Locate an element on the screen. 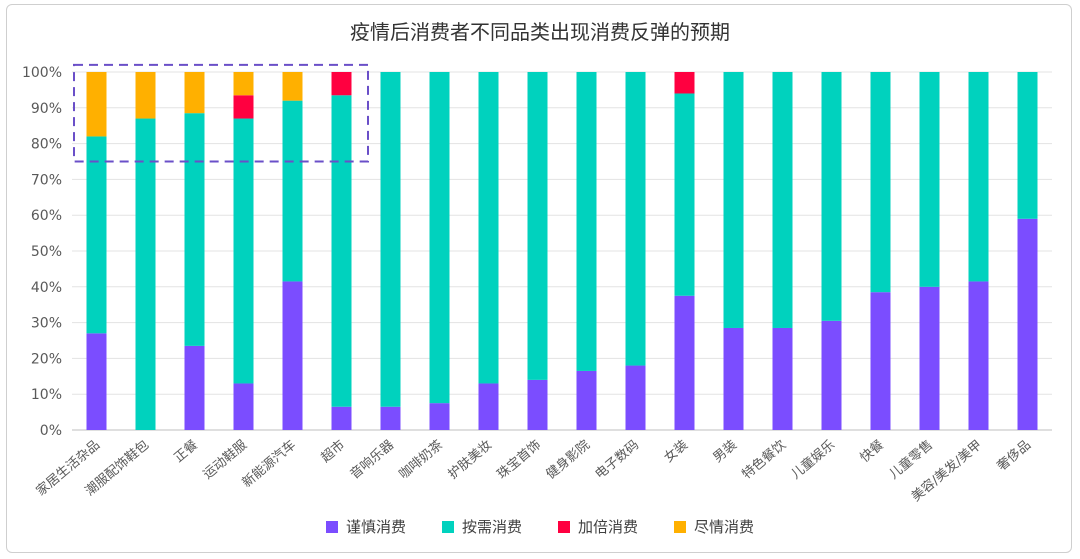 The height and width of the screenshot is (559, 1080). legend-label-double: 加倍消费 is located at coordinates (608, 527).